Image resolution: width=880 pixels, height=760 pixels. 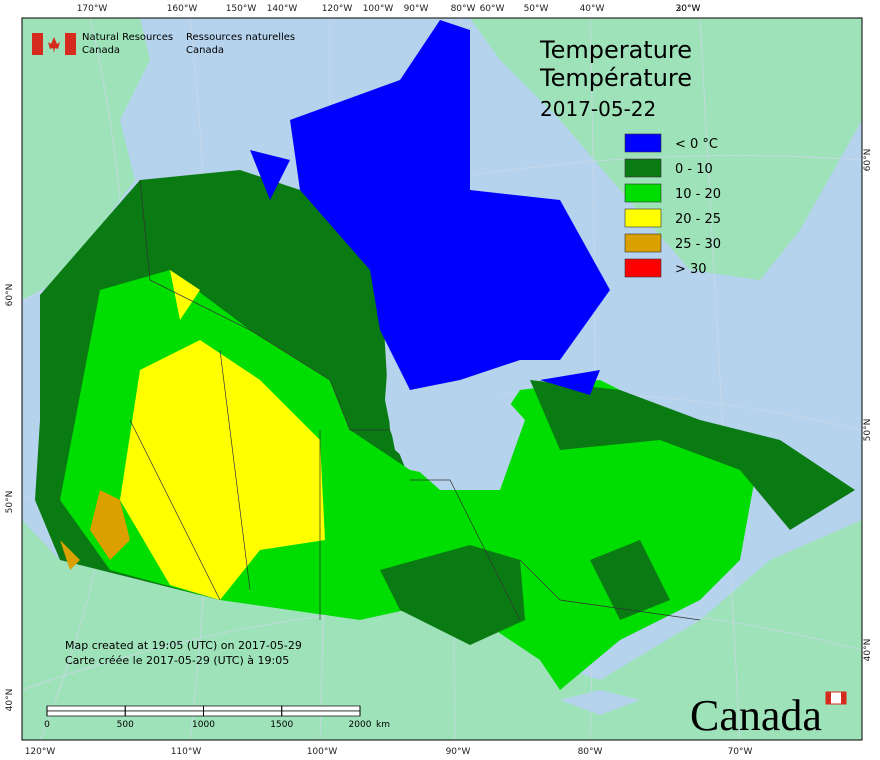 What do you see at coordinates (615, 50) in the screenshot?
I see `map-title: Temperature` at bounding box center [615, 50].